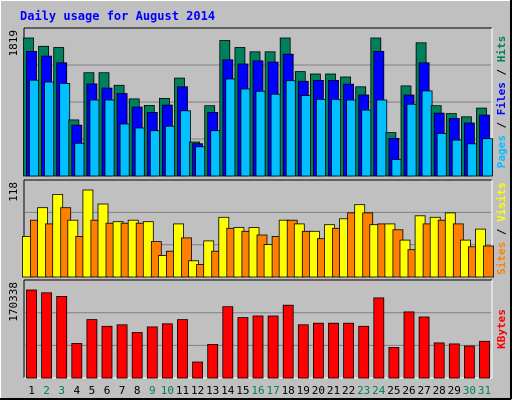 Image resolution: width=512 pixels, height=400 pixels. I want to click on day-label-6: 6, so click(107, 390).